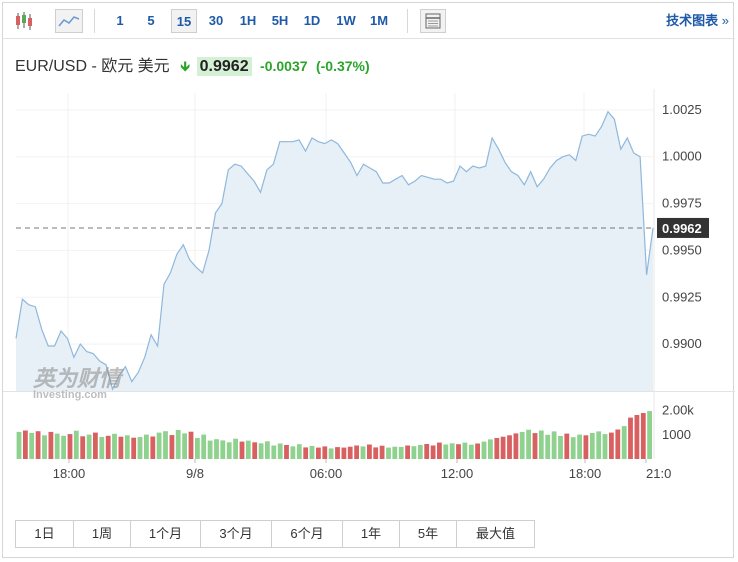 The height and width of the screenshot is (562, 738). What do you see at coordinates (151, 20) in the screenshot?
I see `interval-5-button: 5` at bounding box center [151, 20].